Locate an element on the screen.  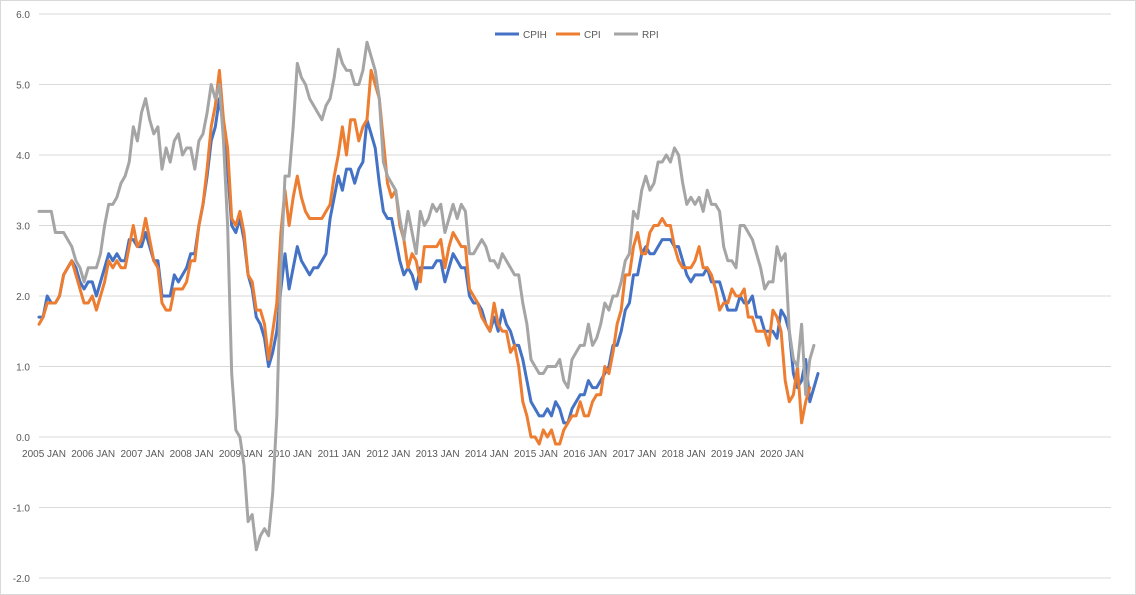
x-tick-label: 2016 JAN is located at coordinates (585, 454).